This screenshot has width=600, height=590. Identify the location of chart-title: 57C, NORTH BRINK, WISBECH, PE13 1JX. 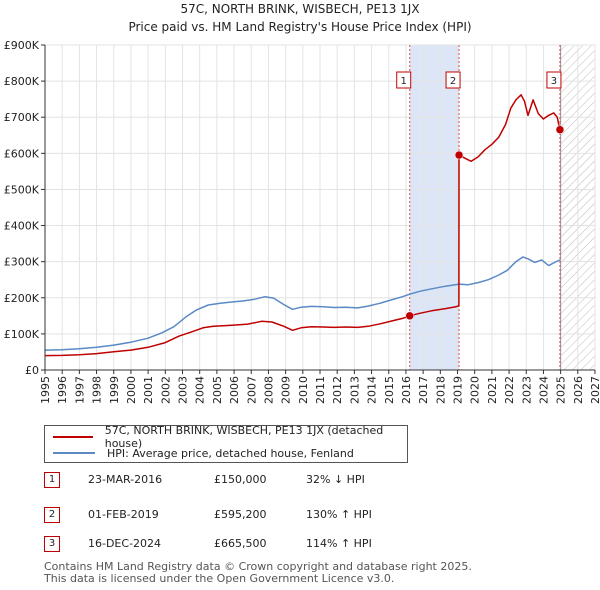
(299, 9).